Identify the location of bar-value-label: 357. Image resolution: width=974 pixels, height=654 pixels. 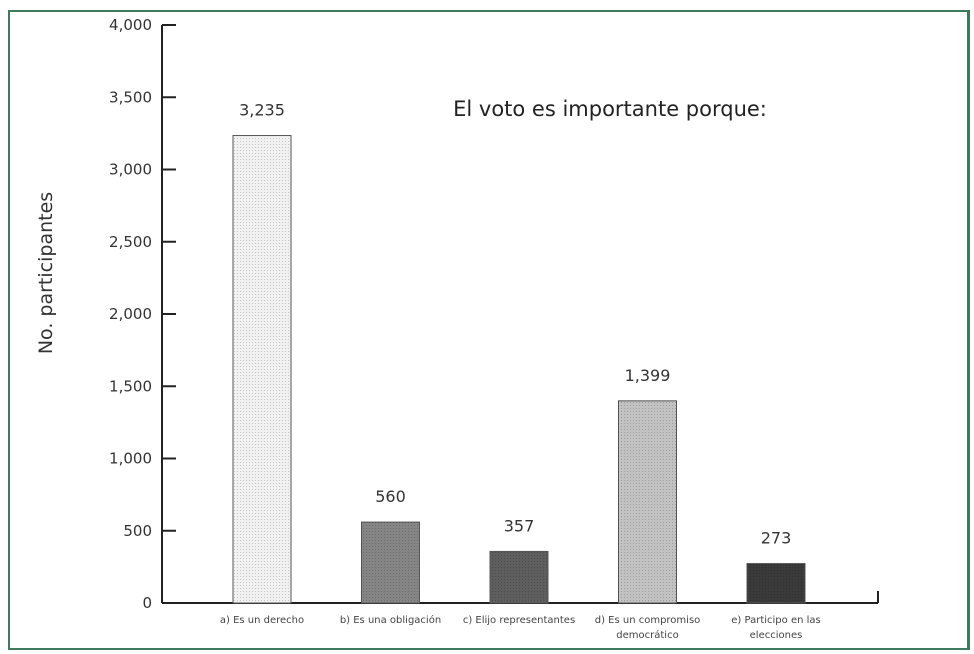
(519, 525).